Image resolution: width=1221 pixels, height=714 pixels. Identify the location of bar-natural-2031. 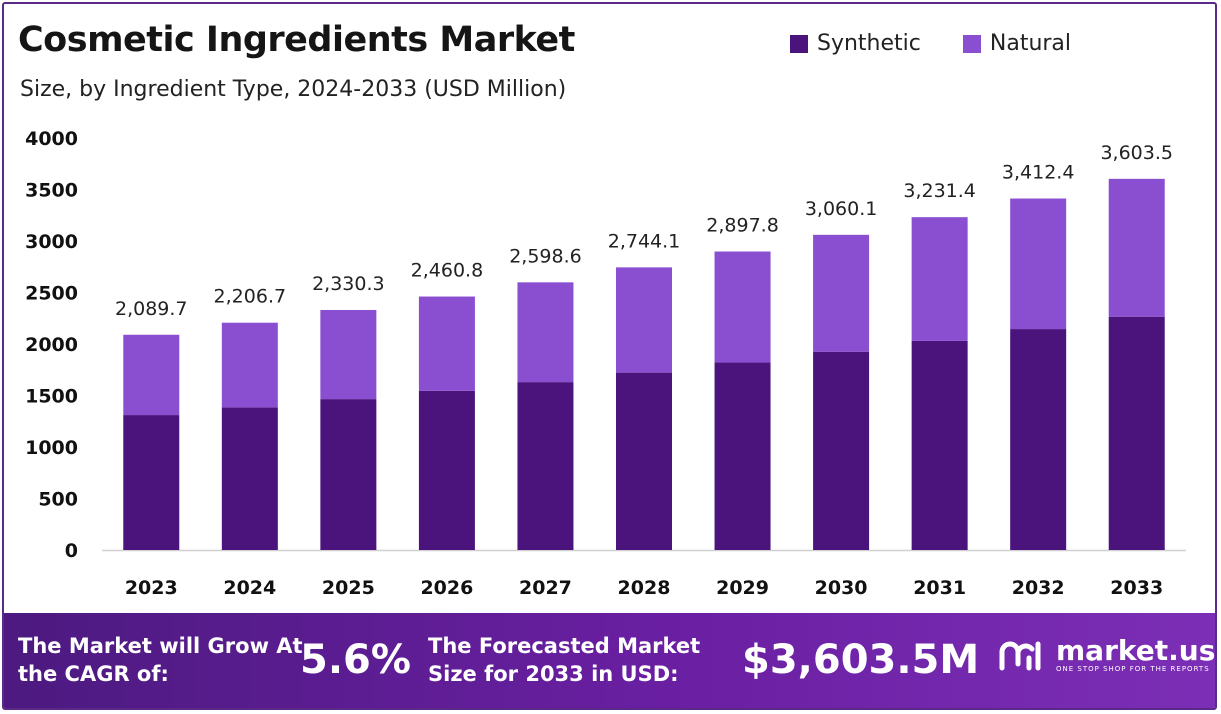
(939, 279).